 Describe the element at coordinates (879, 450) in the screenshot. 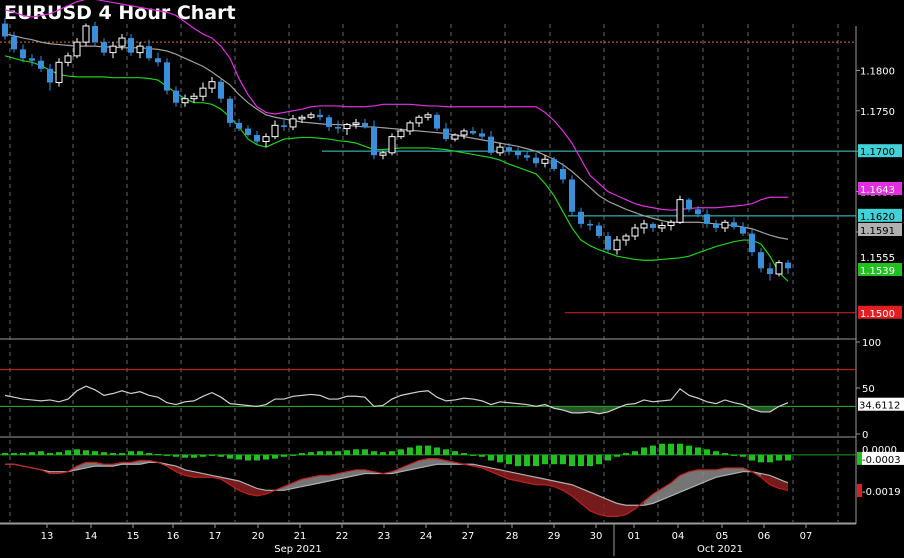

I see `macd-tag-label: 0.0000` at that location.